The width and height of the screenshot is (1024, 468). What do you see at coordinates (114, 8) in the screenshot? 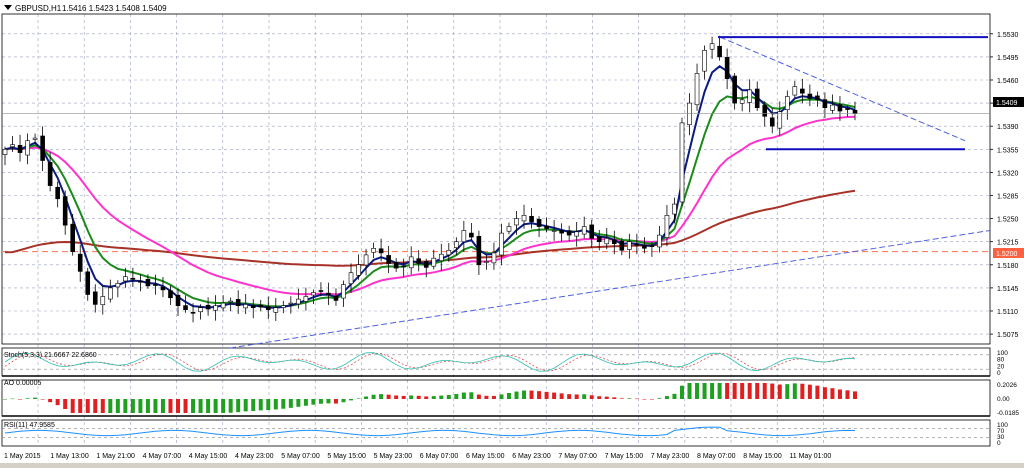
I see `ohlc-label: 1.5416 1.5423 1.5408 1.5409` at bounding box center [114, 8].